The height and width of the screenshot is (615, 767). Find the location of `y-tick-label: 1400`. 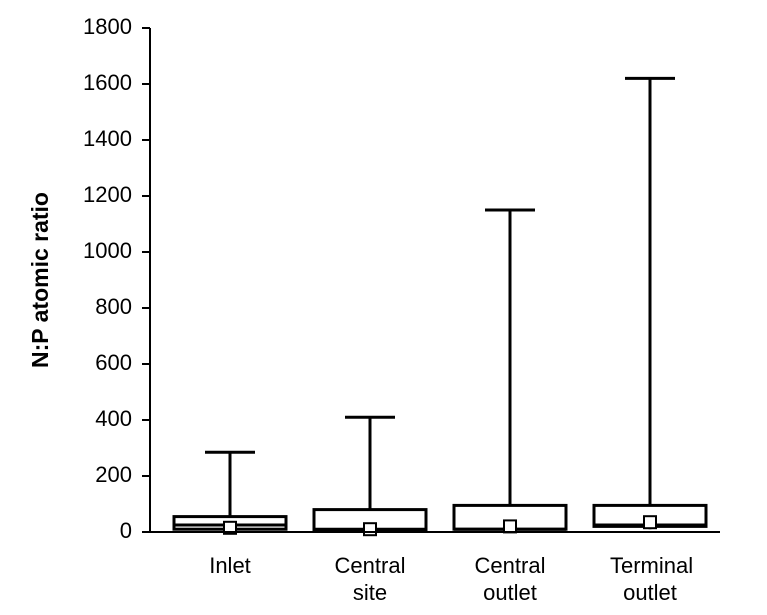

y-tick-label: 1400 is located at coordinates (107, 138).